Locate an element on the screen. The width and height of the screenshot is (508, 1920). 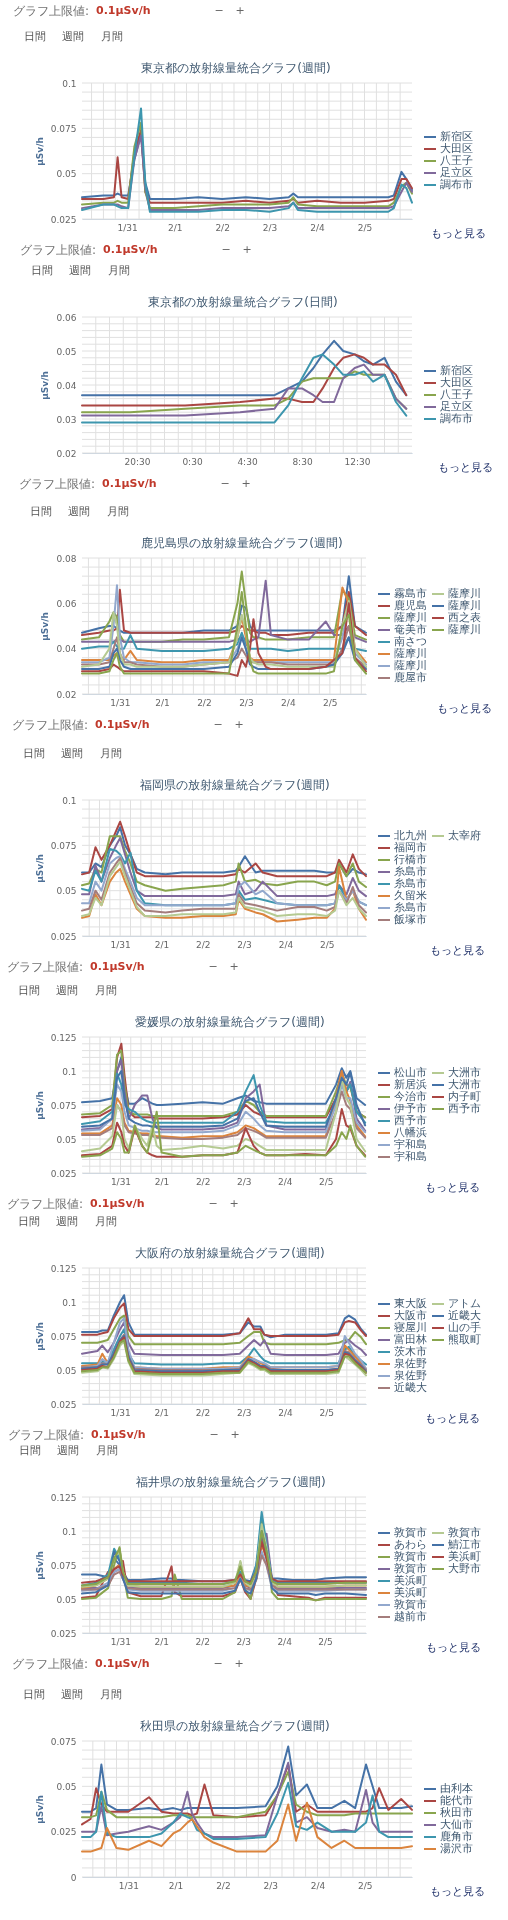
legend-label: 能代市 is located at coordinates (456, 1800).